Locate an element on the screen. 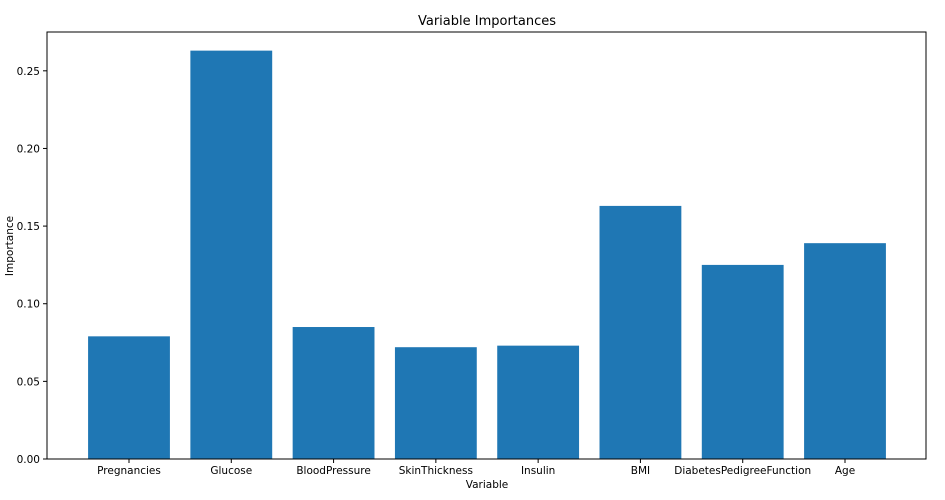 This screenshot has width=945, height=500. y-tick-label: 0.25 is located at coordinates (28, 72).